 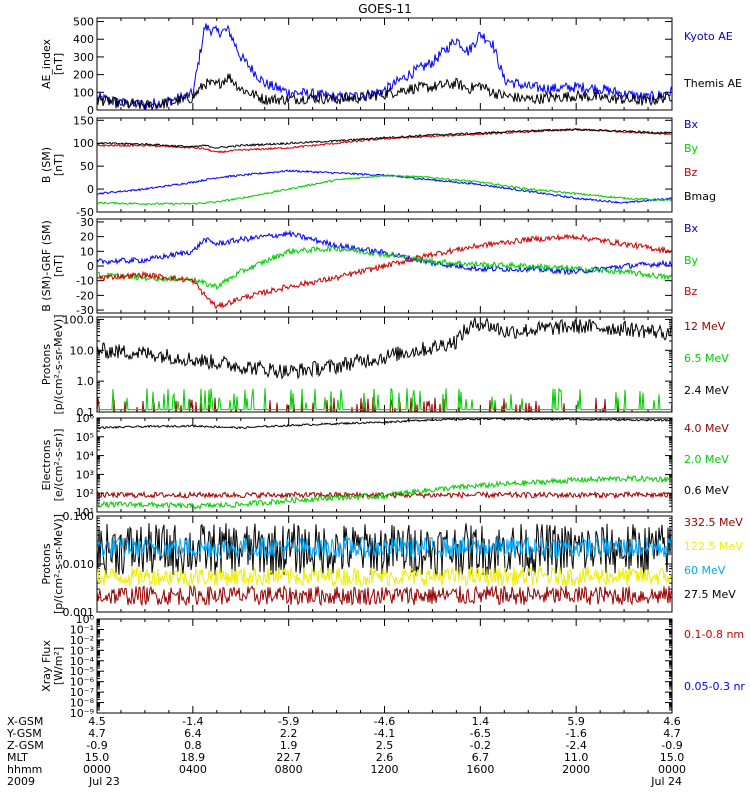 I want to click on y-tick-label: 10³, so click(x=85, y=474).